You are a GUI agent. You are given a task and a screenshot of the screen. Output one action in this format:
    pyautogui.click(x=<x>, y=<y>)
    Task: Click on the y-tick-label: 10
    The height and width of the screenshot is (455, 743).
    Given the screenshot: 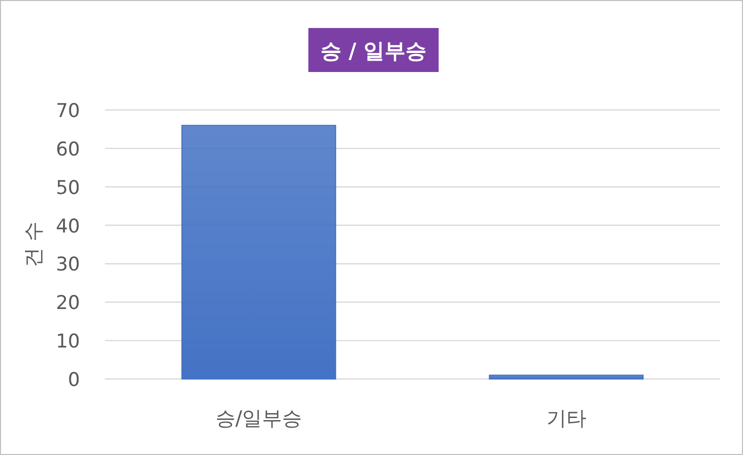 What is the action you would take?
    pyautogui.click(x=68, y=341)
    